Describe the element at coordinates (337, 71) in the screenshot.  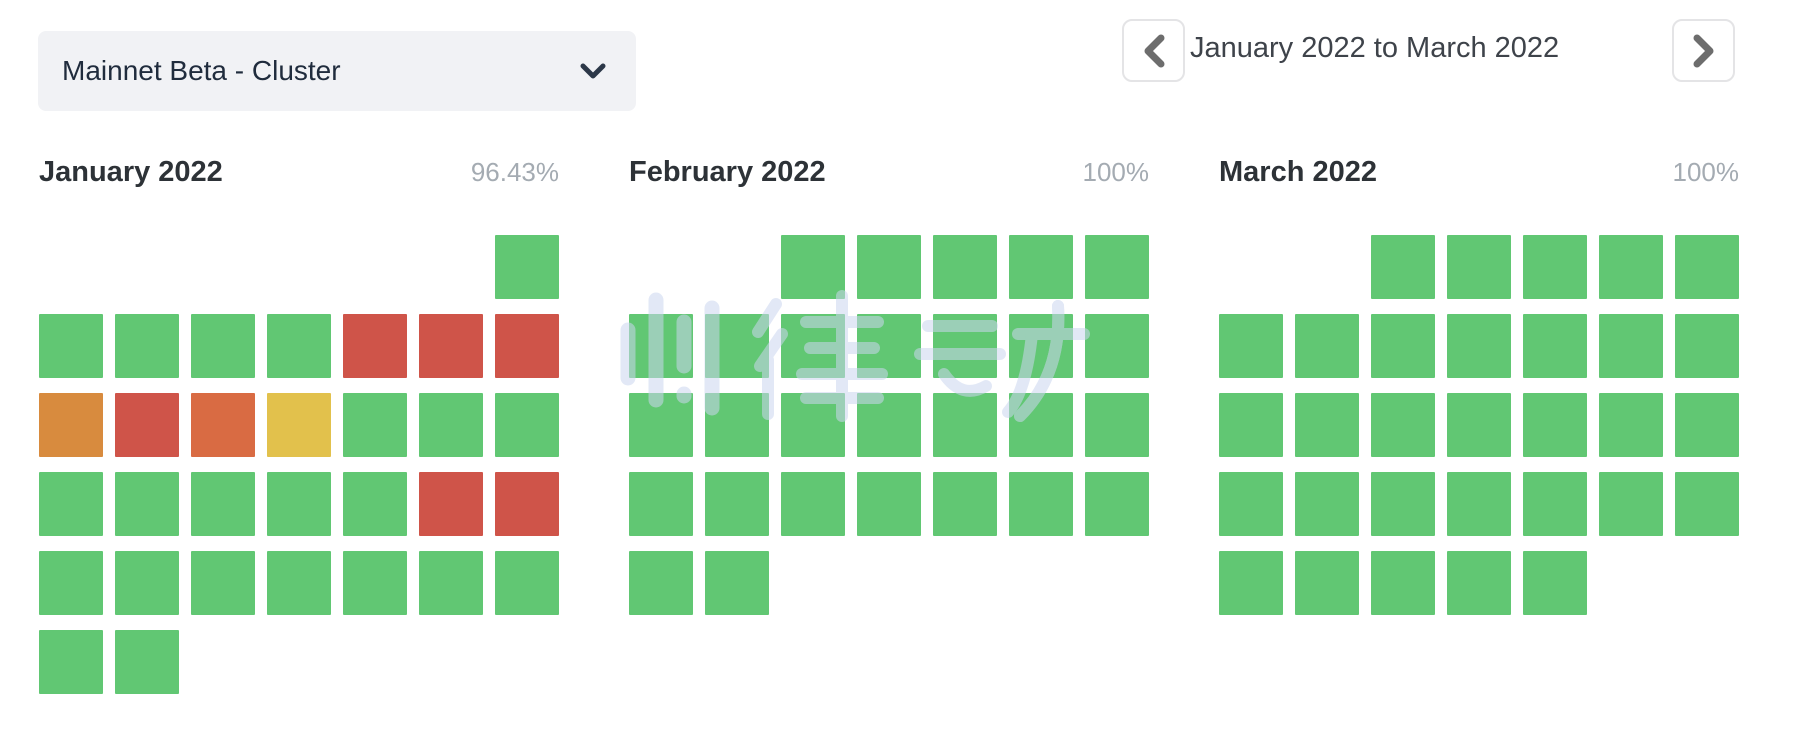
I see `cluster-selector-dropdown: Mainnet Beta - Cluster` at that location.